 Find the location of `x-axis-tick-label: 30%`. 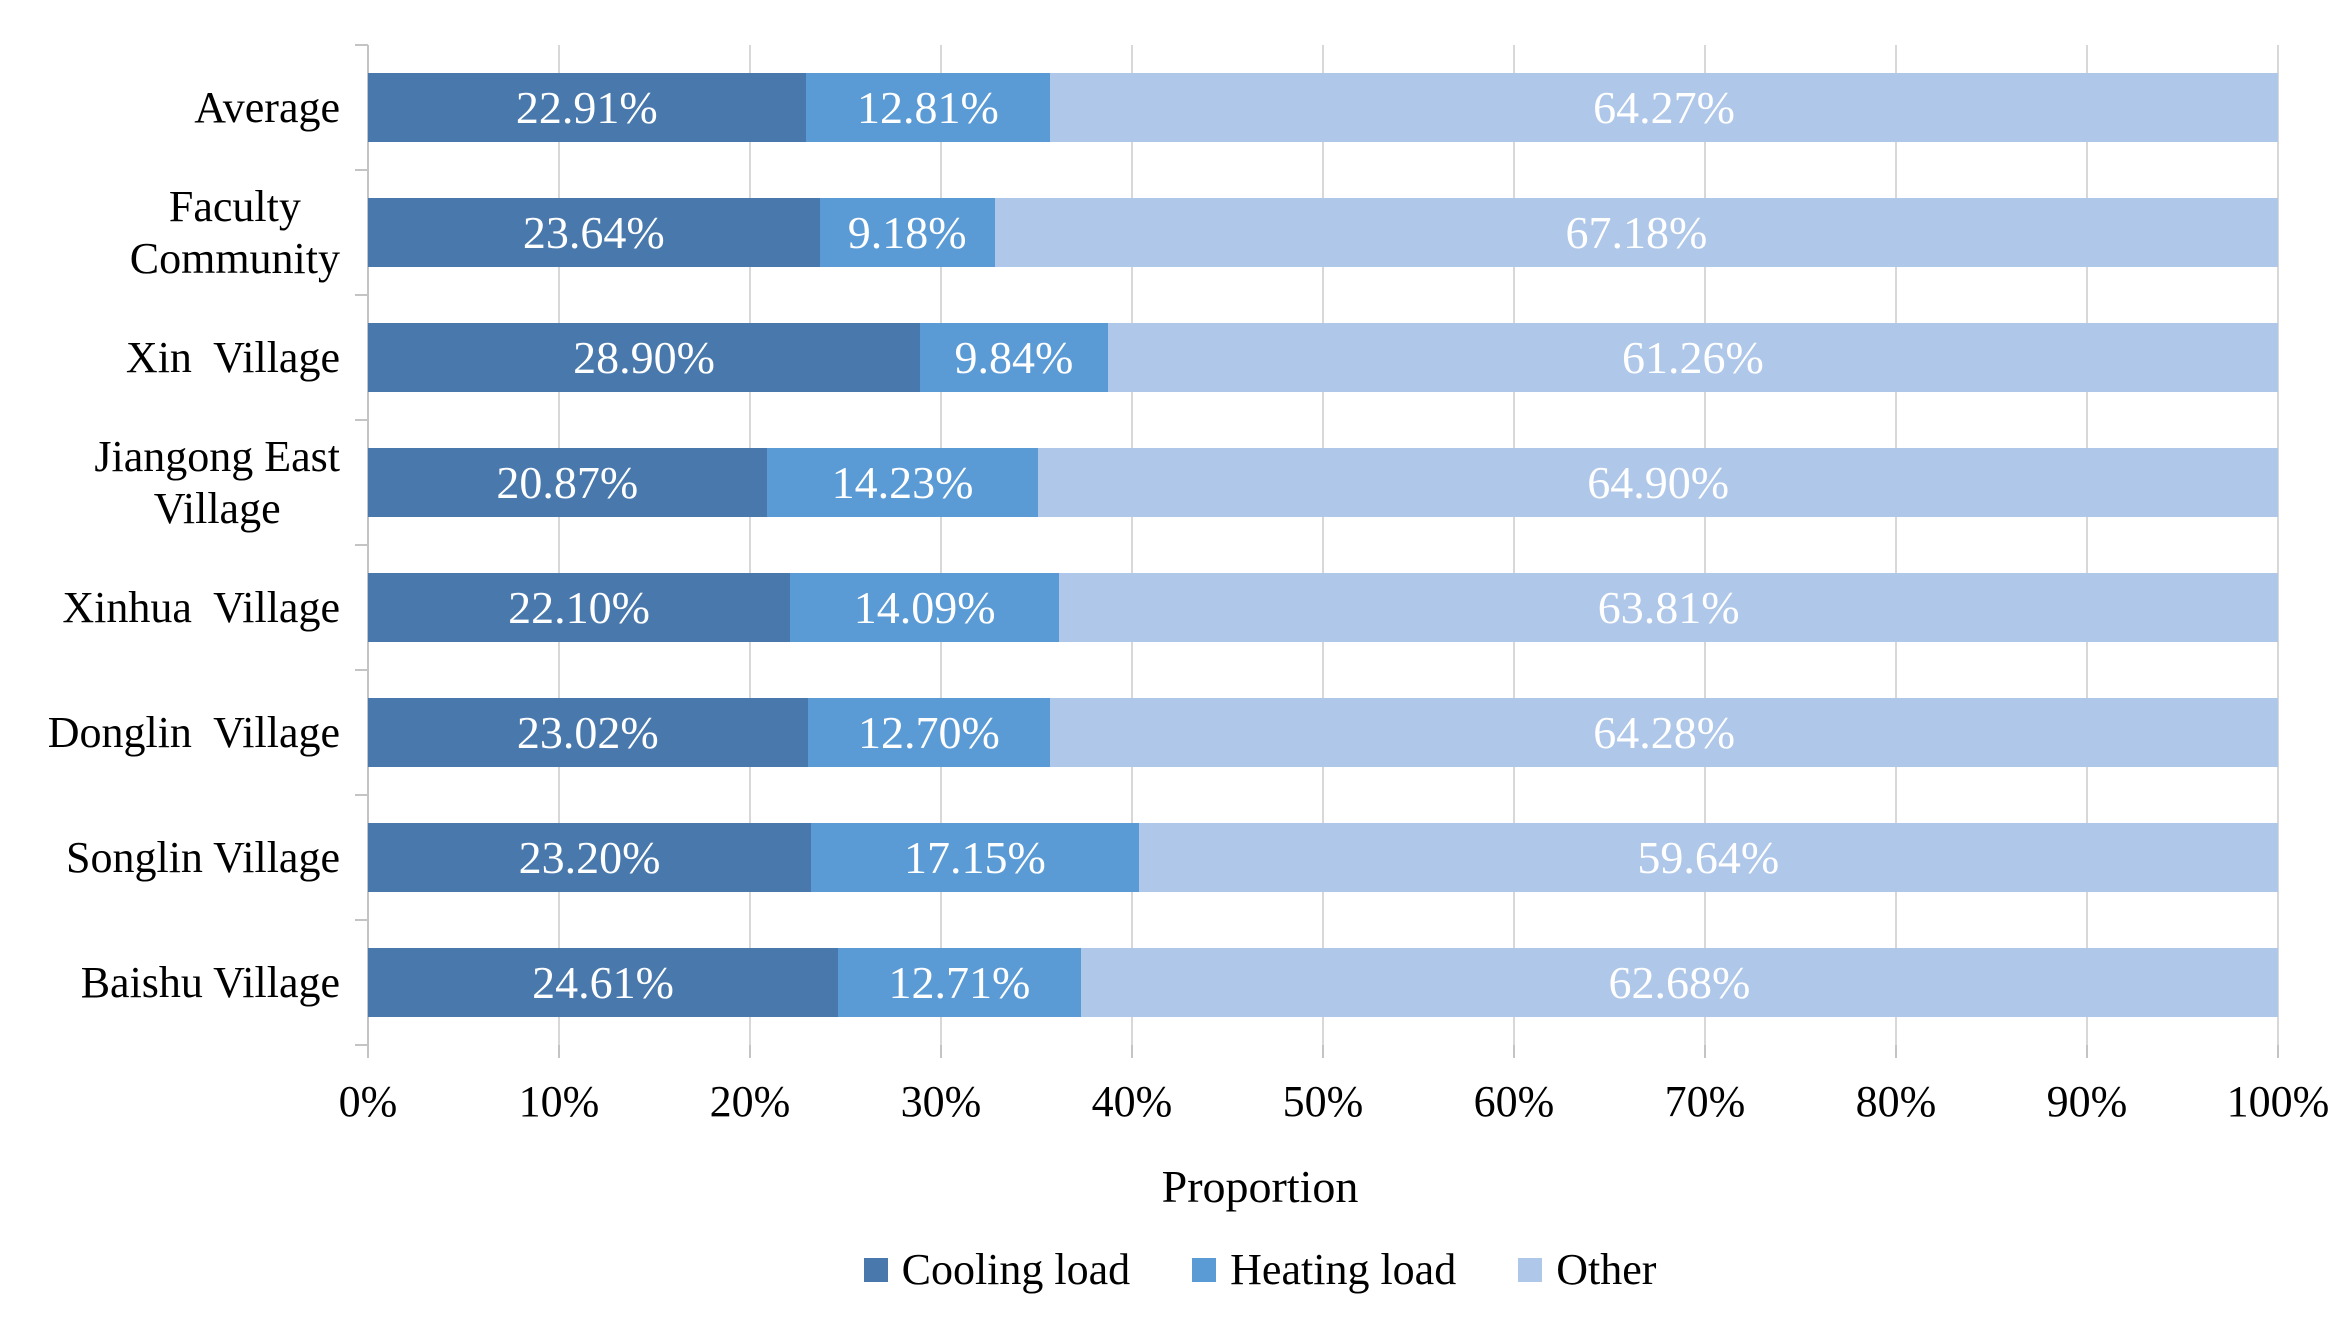

x-axis-tick-label: 30% is located at coordinates (941, 1101).